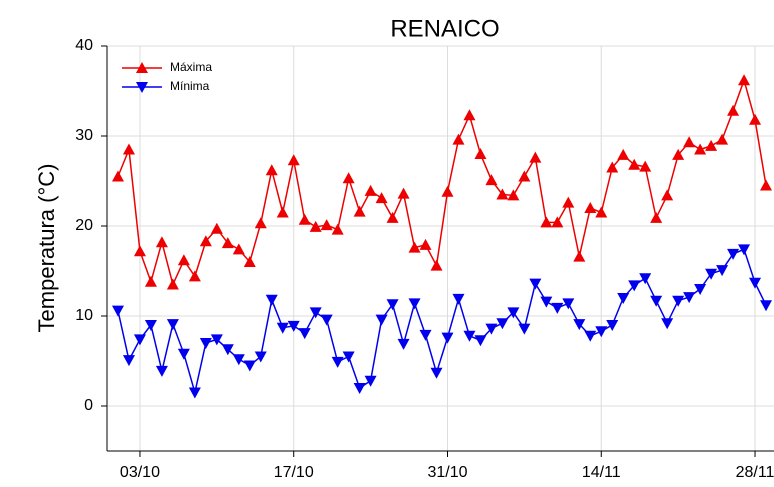  What do you see at coordinates (140, 472) in the screenshot?
I see `x-tick-label: 03/10` at bounding box center [140, 472].